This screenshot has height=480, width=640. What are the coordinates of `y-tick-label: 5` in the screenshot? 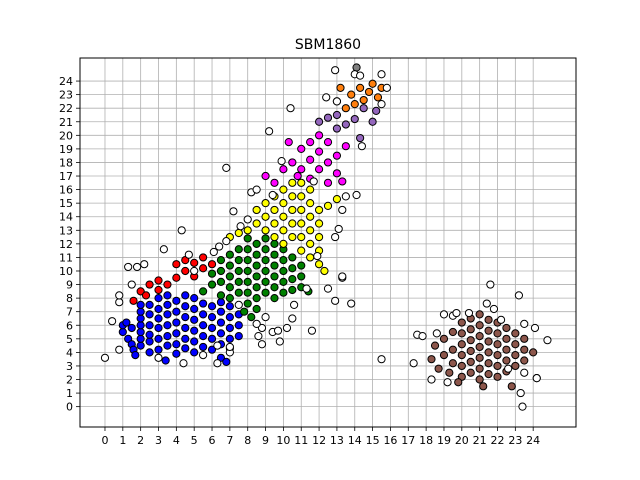 It's located at (69, 339).